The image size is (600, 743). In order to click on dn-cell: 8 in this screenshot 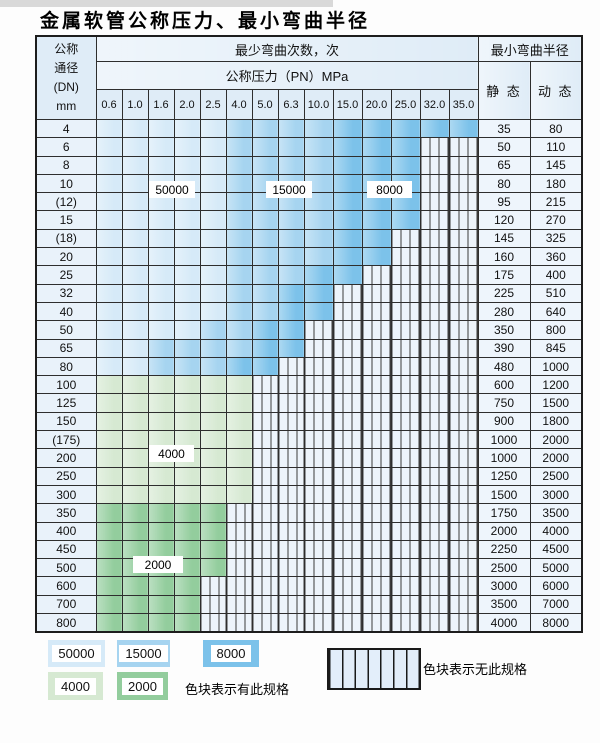, I will do `click(66, 165)`.